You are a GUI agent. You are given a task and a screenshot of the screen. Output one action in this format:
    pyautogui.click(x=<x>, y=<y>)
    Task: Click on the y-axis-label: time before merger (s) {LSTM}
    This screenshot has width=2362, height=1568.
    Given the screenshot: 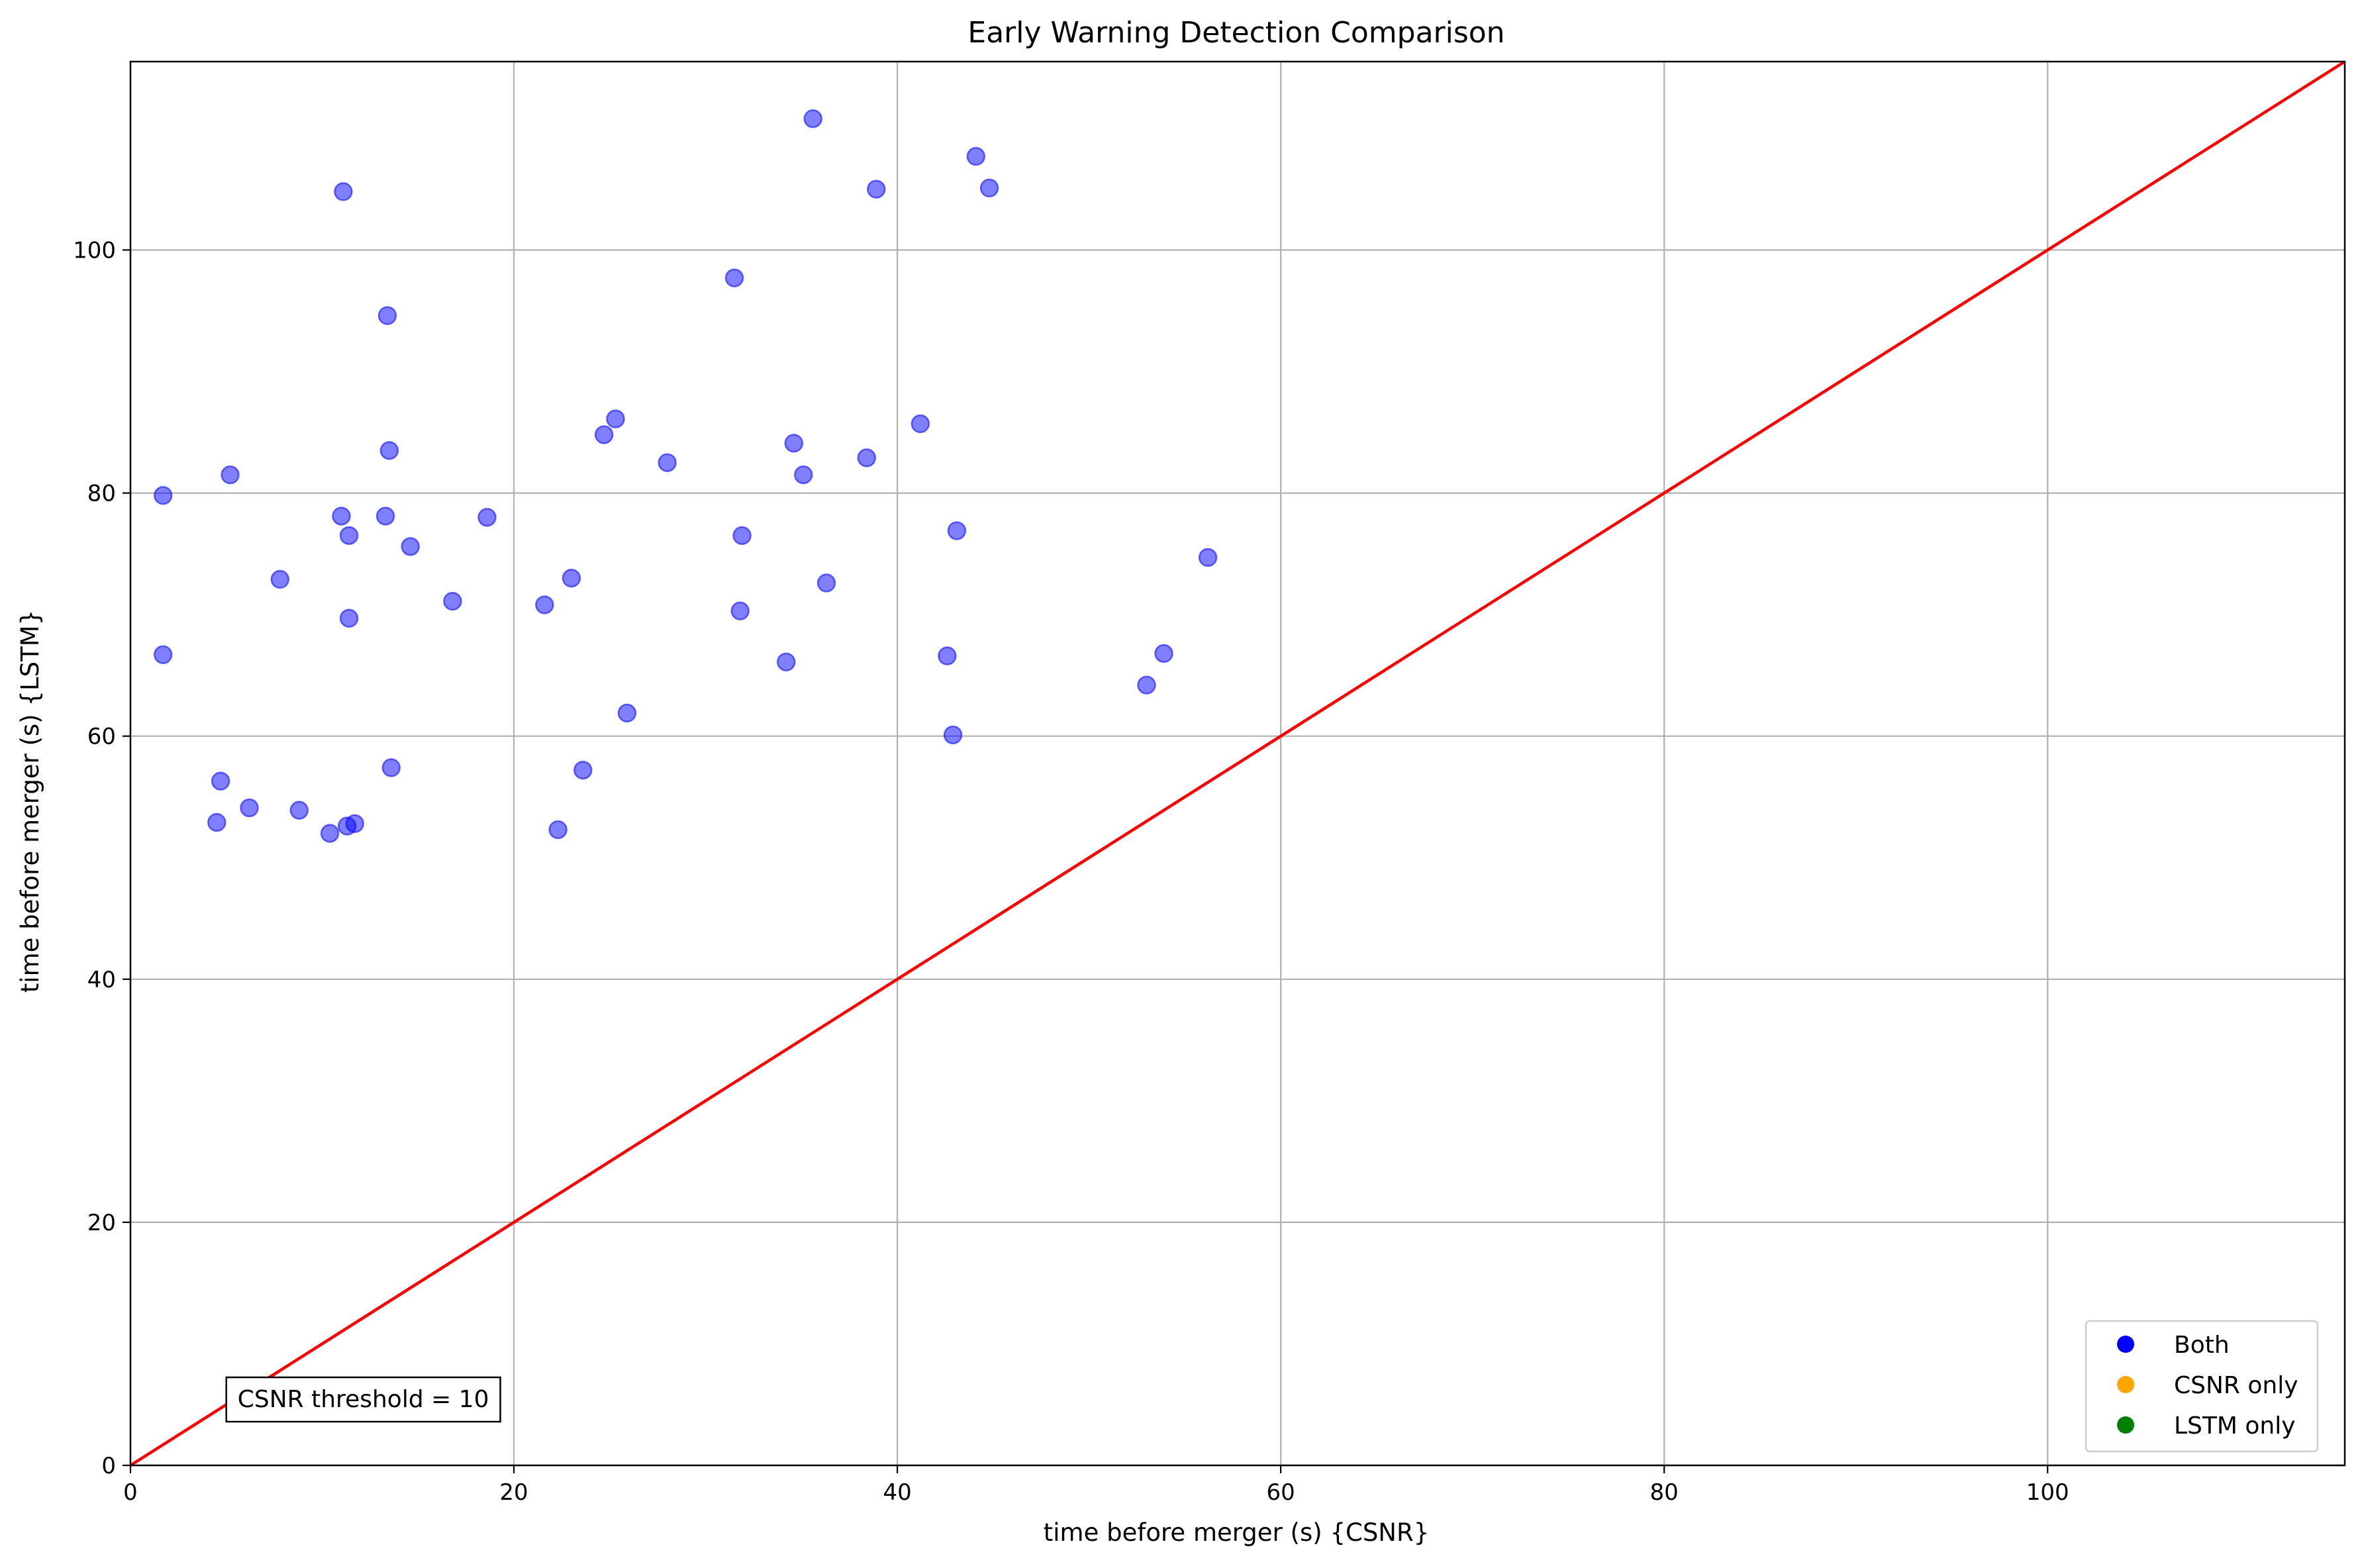 What is the action you would take?
    pyautogui.click(x=30, y=801)
    